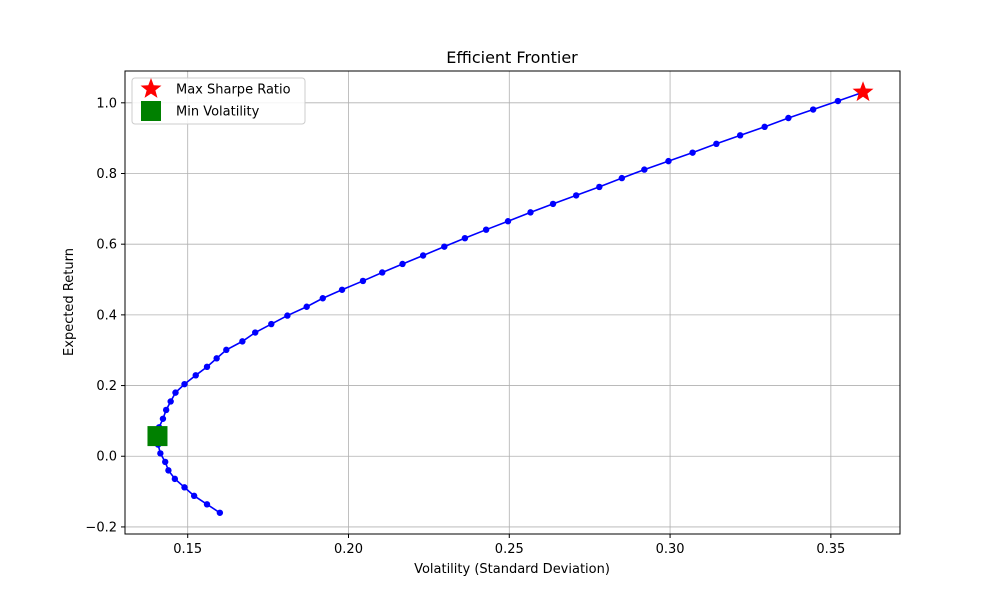 Image resolution: width=999 pixels, height=599 pixels. I want to click on legend-label: Max Sharpe Ratio, so click(233, 90).